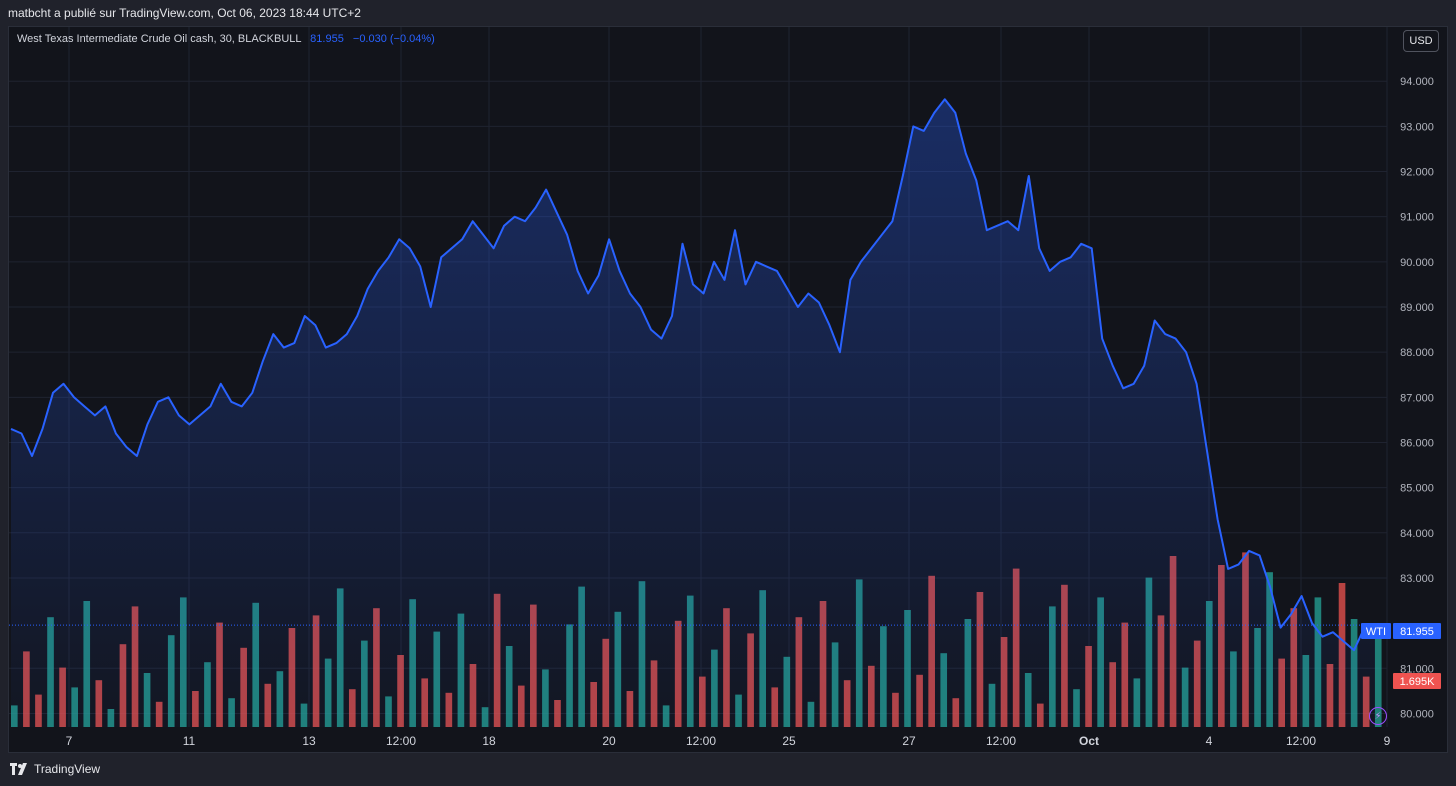 This screenshot has height=786, width=1456. What do you see at coordinates (1209, 741) in the screenshot?
I see `x-tick-label: 4` at bounding box center [1209, 741].